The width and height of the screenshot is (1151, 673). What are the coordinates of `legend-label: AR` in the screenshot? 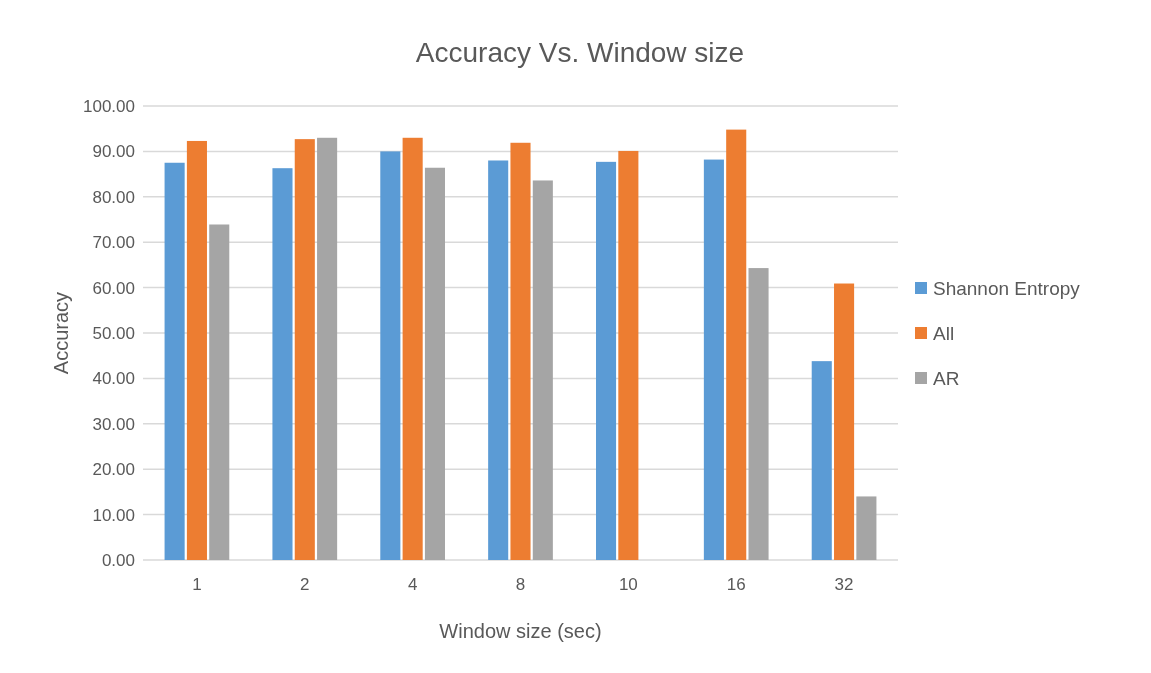 It's located at (946, 378).